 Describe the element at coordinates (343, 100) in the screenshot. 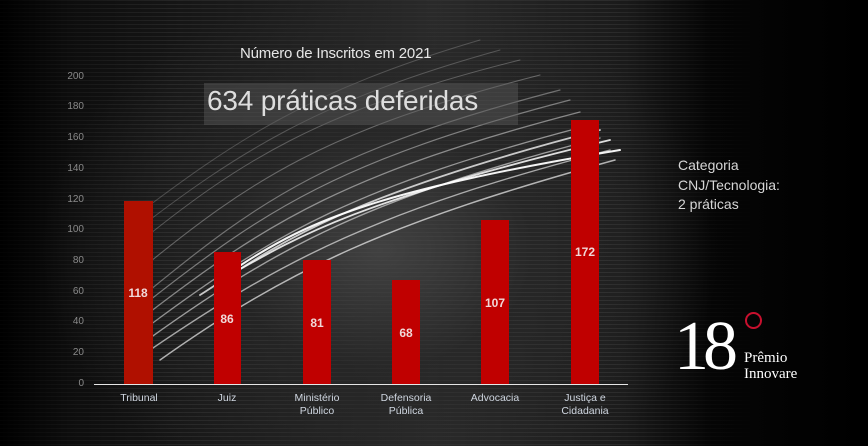

I see `headline: 634 práticas deferidas` at that location.